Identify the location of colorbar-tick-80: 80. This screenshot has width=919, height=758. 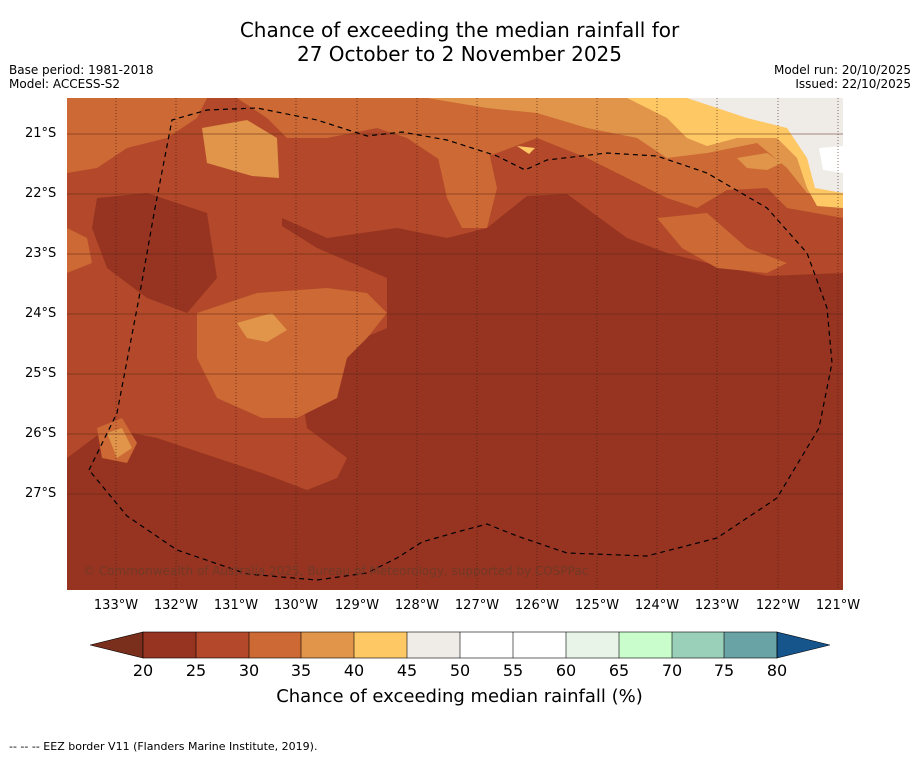
(777, 670).